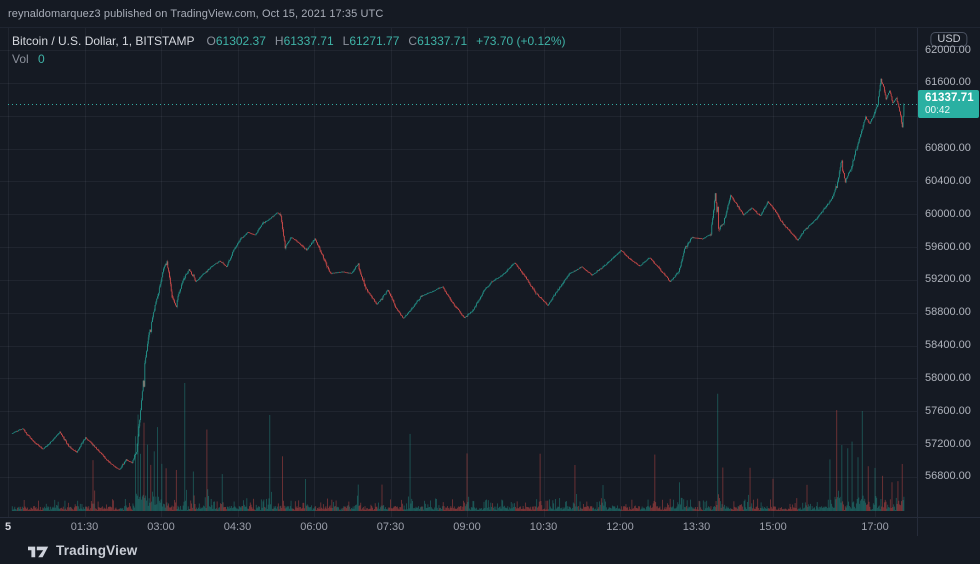 The image size is (980, 564). I want to click on time-axis-label: 01:30, so click(84, 527).